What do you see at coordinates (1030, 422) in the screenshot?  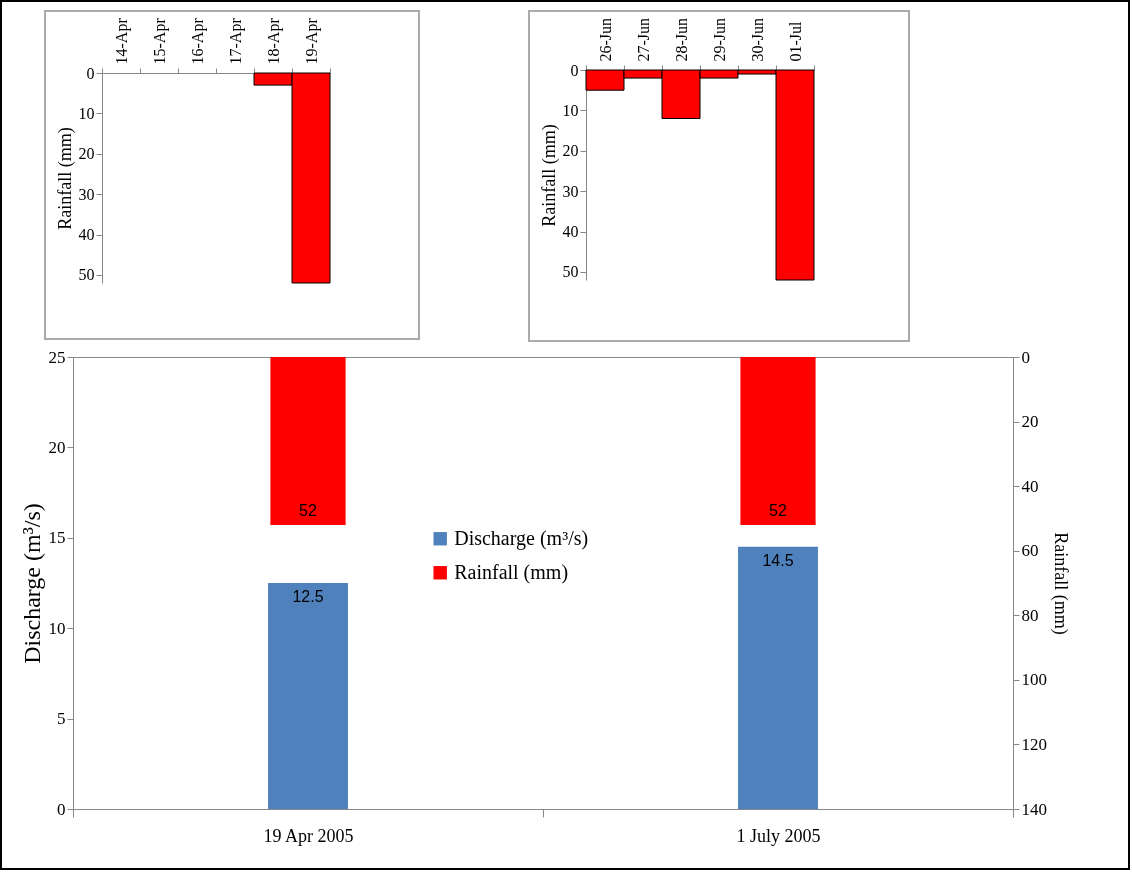 I see `y2-tick-label: 20` at bounding box center [1030, 422].